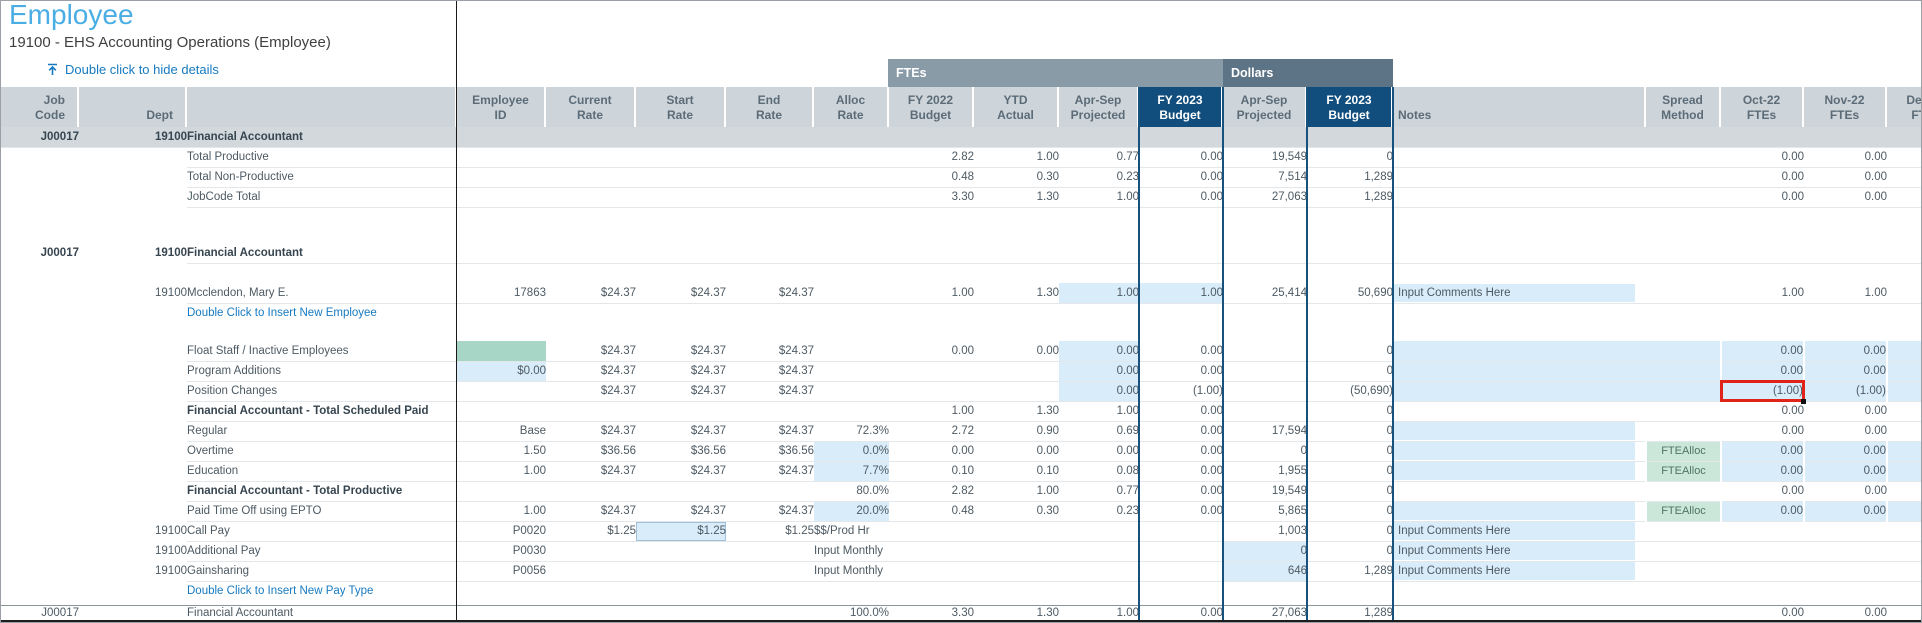  What do you see at coordinates (133, 69) in the screenshot?
I see `hide-details-link: Double click to hide details` at bounding box center [133, 69].